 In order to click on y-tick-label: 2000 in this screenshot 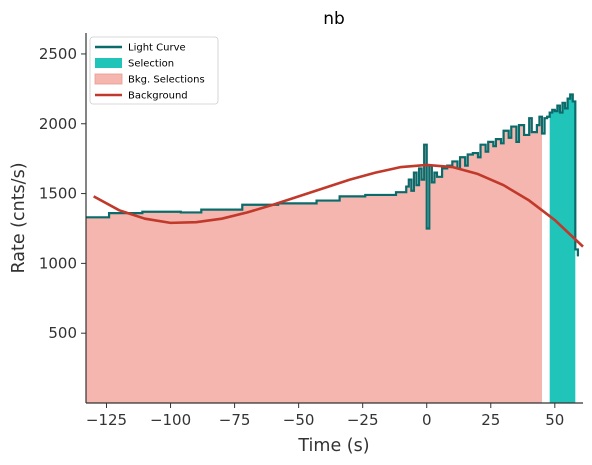, I will do `click(58, 124)`.